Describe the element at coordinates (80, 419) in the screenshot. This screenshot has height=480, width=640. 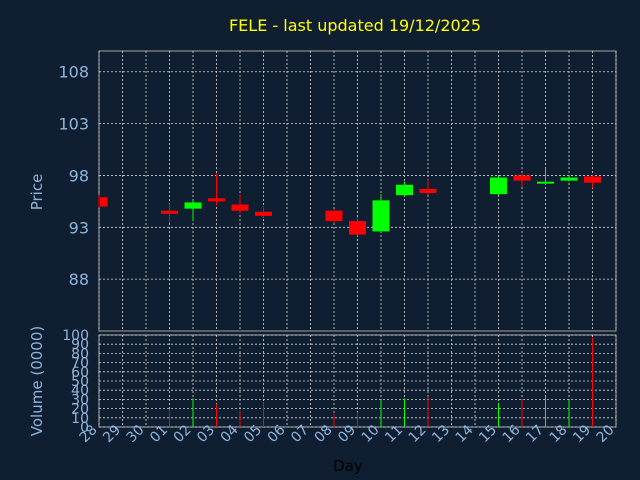
I see `volume-y-tick: 10` at that location.